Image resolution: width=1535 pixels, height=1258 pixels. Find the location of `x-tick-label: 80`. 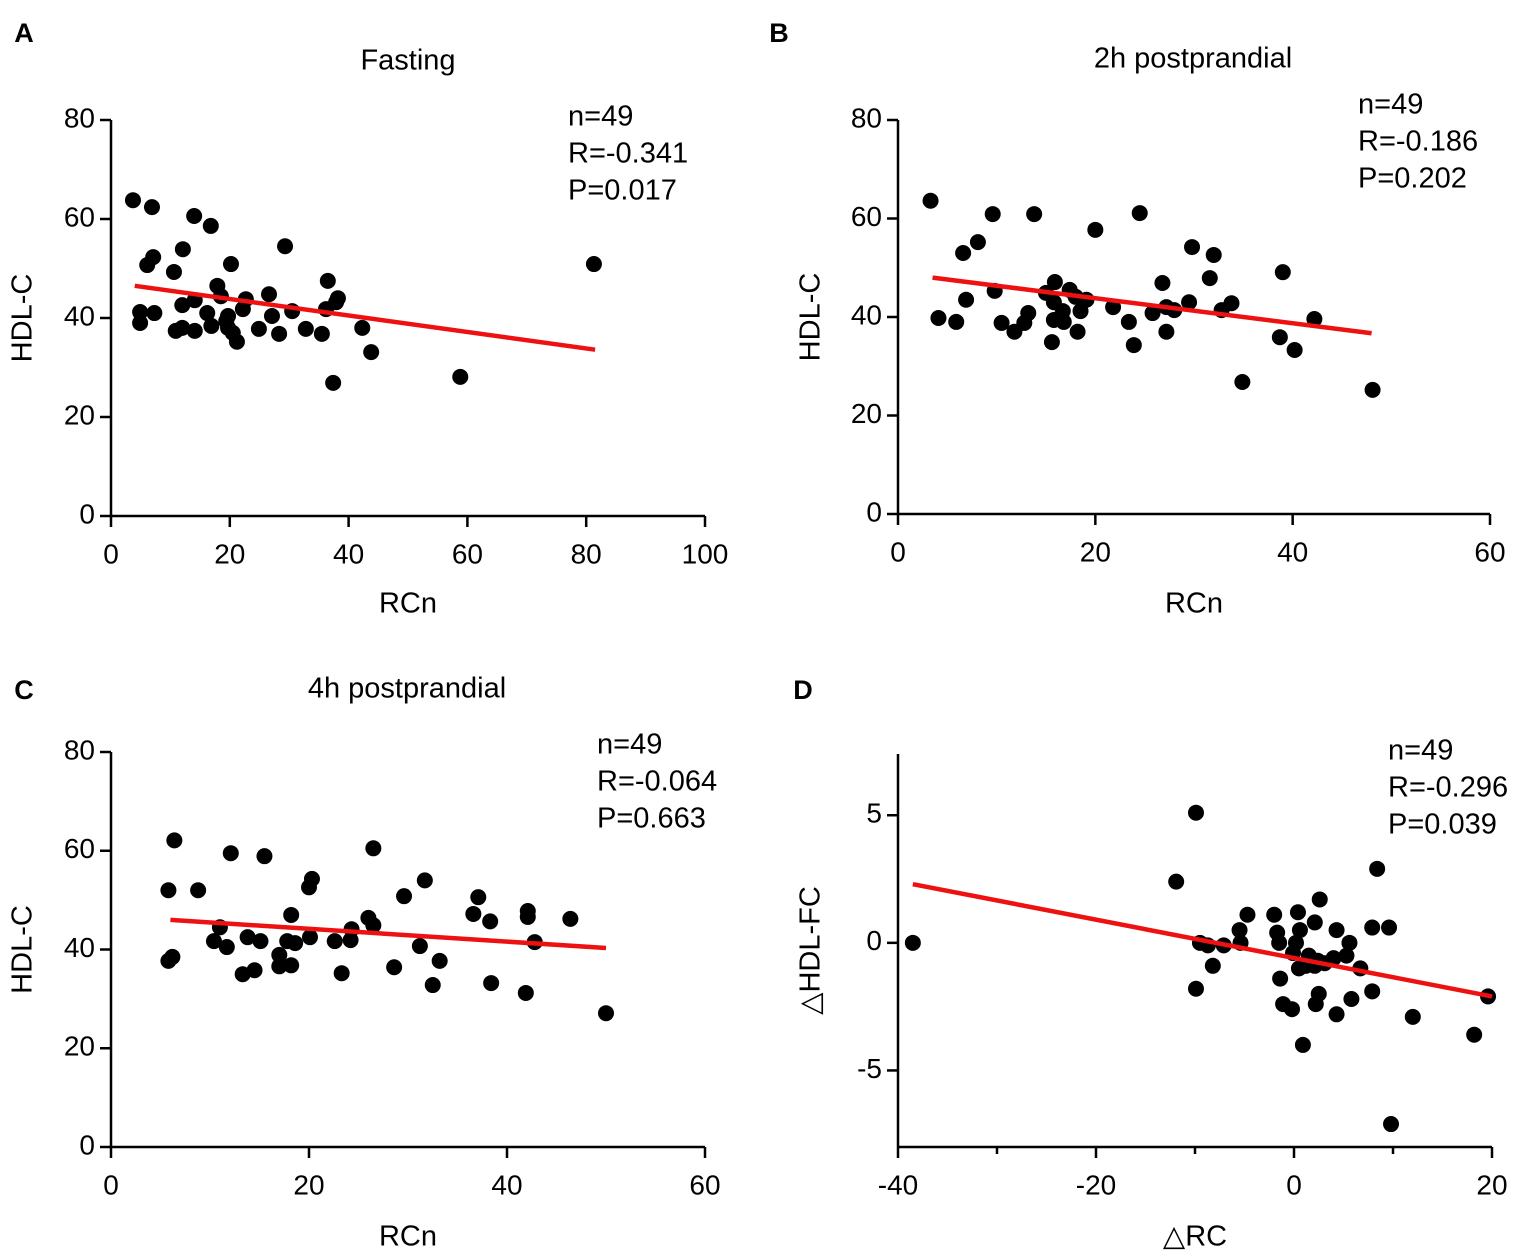

x-tick-label: 80 is located at coordinates (586, 553).